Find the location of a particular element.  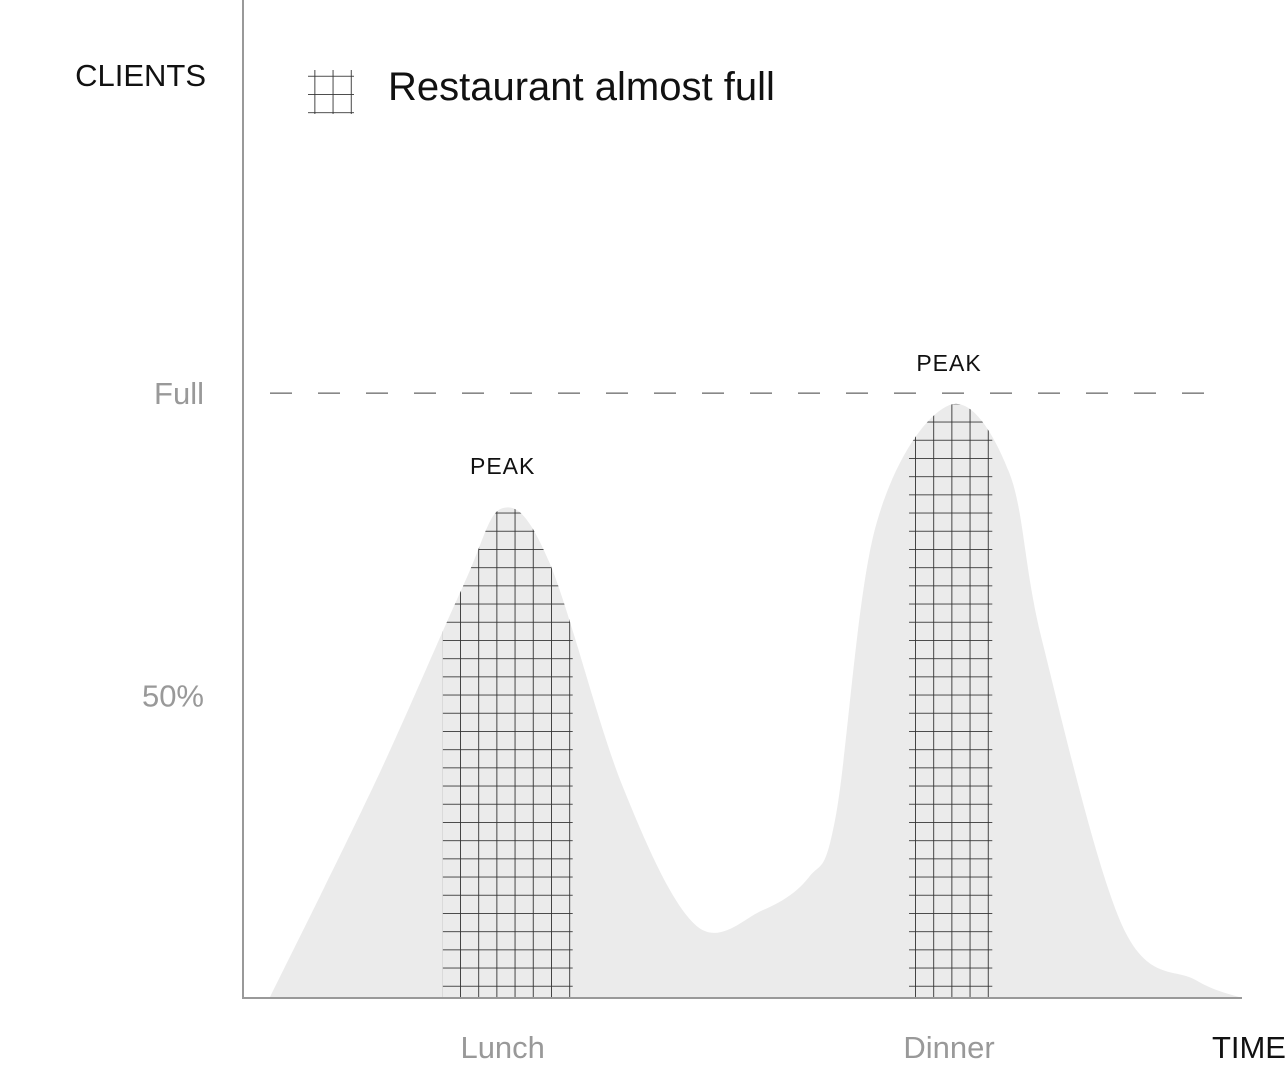

legend: Restaurant almost full is located at coordinates (541, 89).